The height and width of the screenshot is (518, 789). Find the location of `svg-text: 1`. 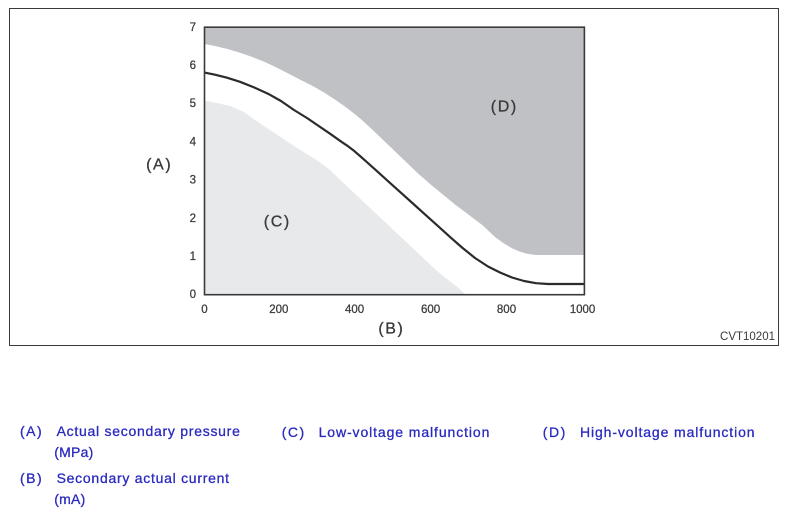

svg-text: 1 is located at coordinates (193, 257).